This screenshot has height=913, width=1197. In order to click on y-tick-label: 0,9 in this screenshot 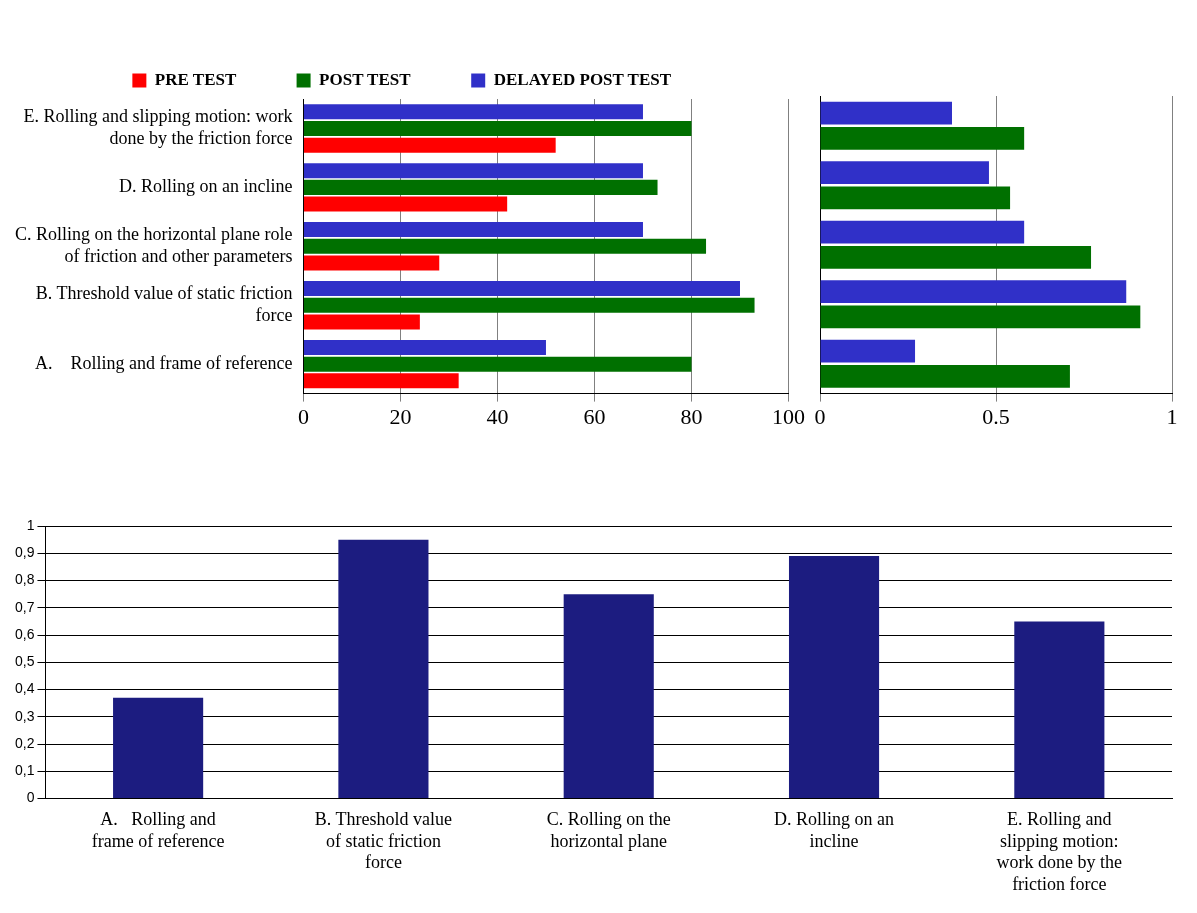, I will do `click(24, 552)`.